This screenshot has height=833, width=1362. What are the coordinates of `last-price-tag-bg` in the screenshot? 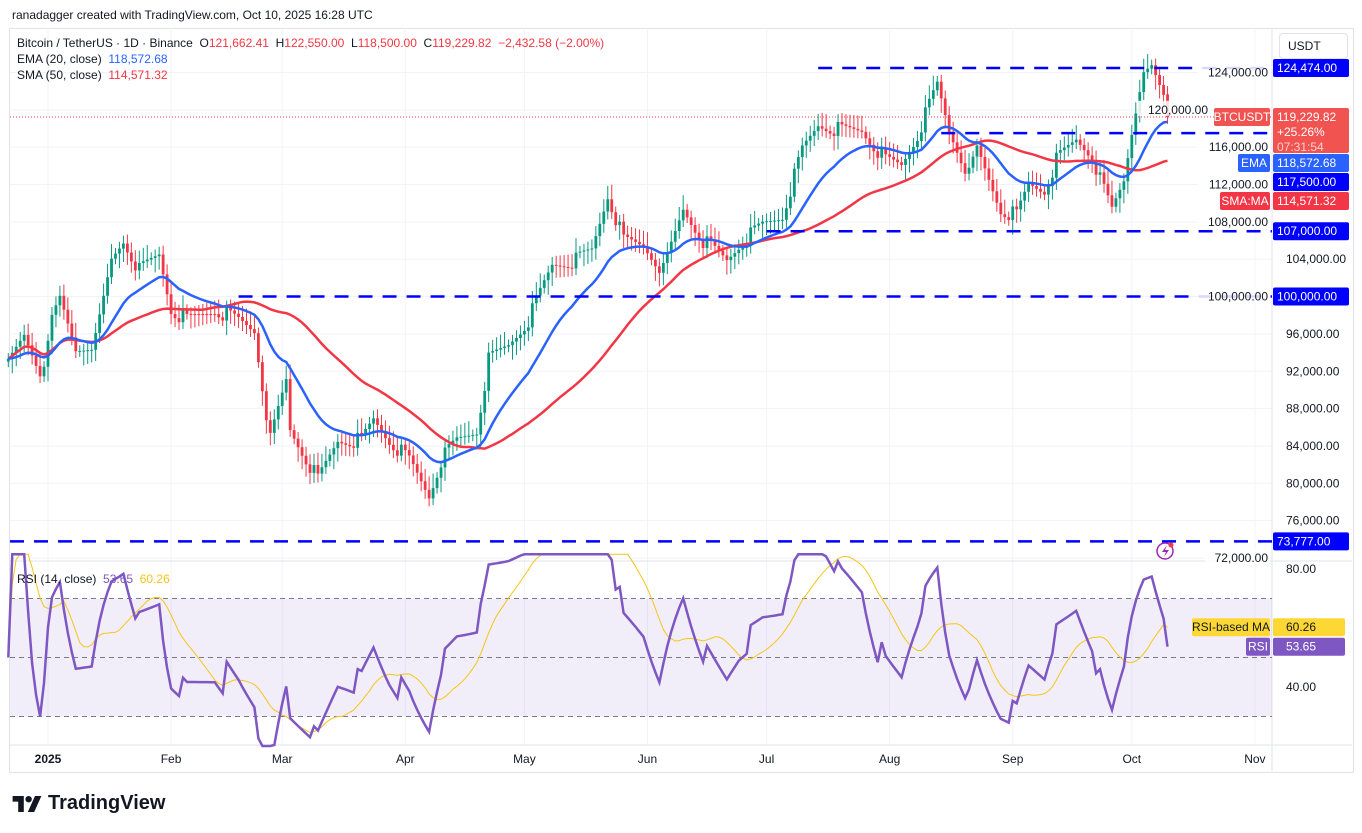 It's located at (1311, 131).